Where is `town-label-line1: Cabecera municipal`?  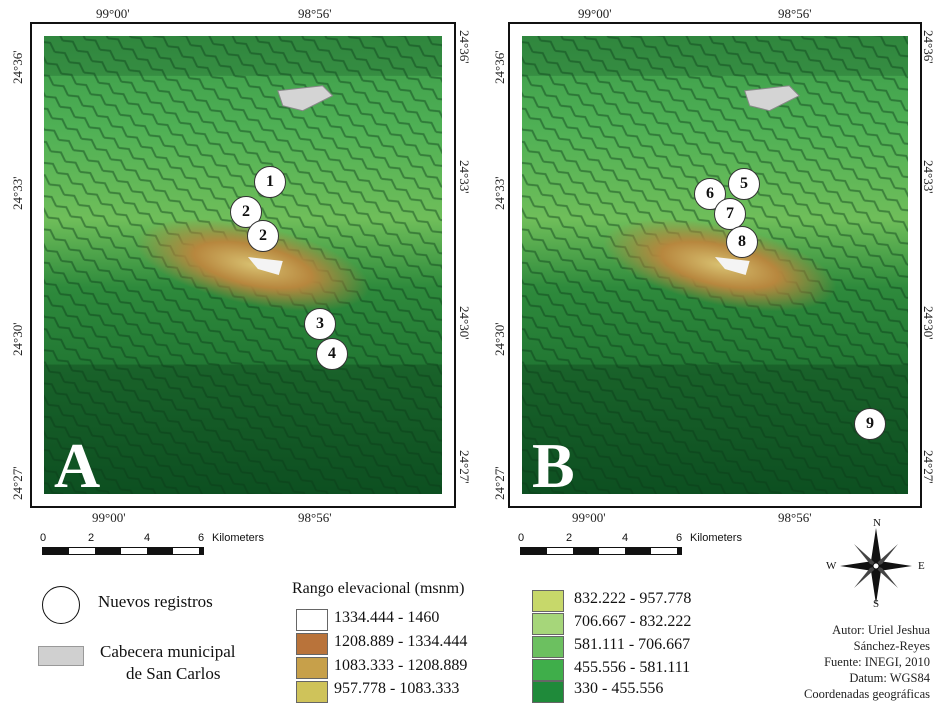
town-label-line1: Cabecera municipal is located at coordinates (168, 651).